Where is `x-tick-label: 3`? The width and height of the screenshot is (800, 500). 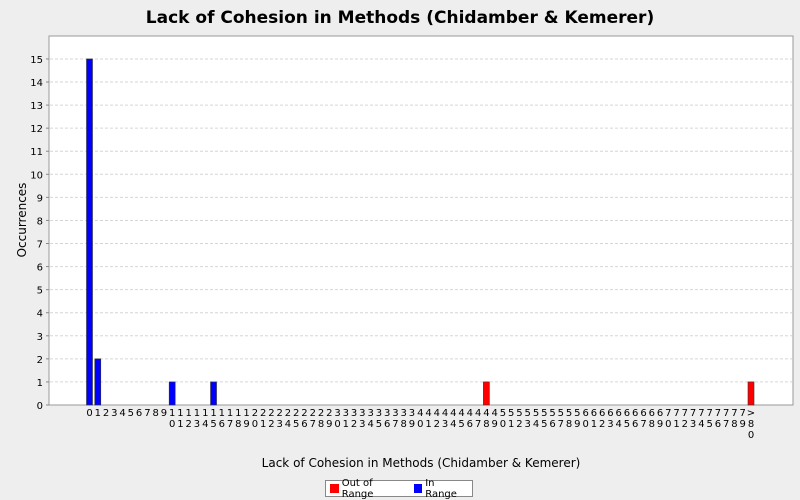 x-tick-label: 3 is located at coordinates (114, 413).